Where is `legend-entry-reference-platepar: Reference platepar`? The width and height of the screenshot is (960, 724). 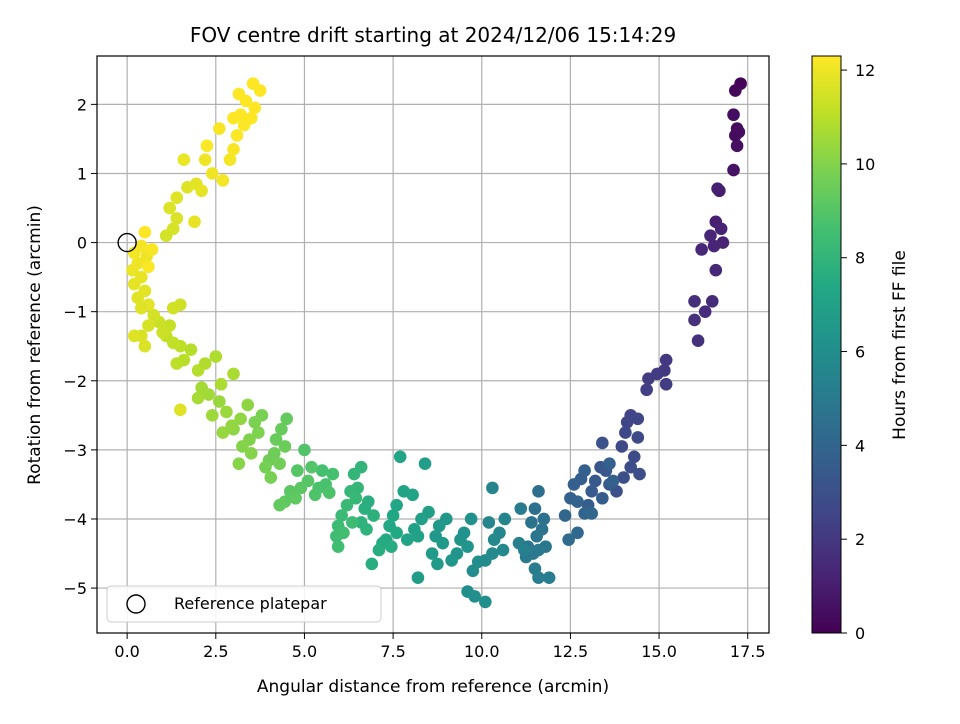
legend-entry-reference-platepar: Reference platepar is located at coordinates (250, 603).